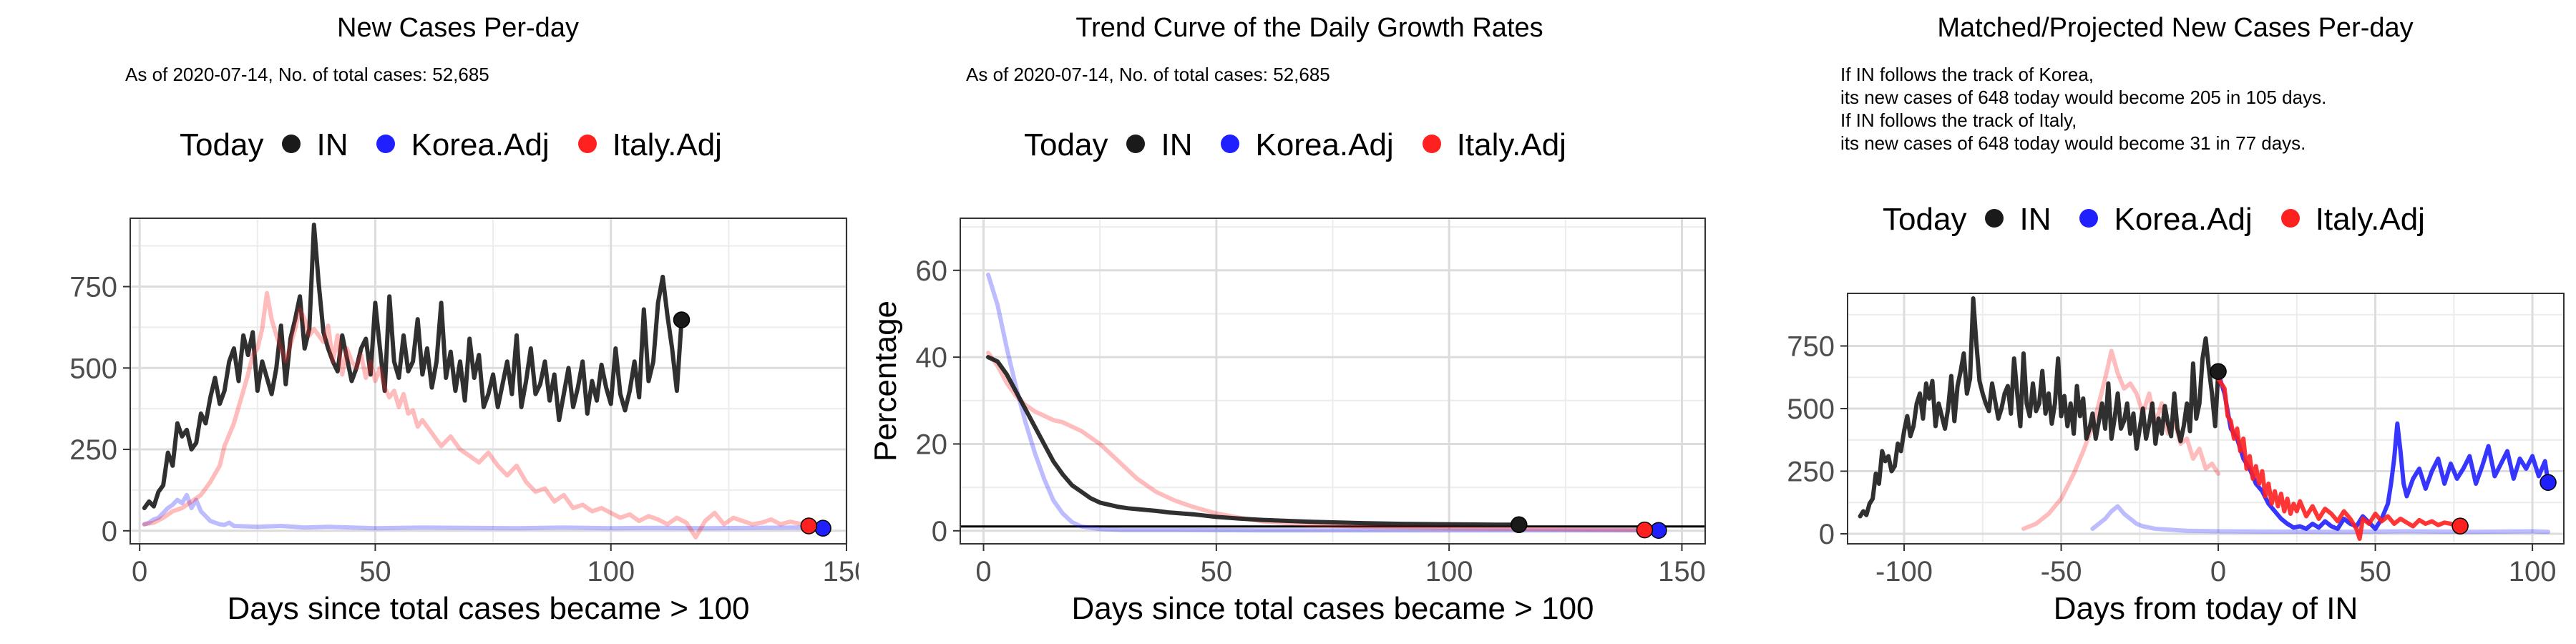  Describe the element at coordinates (932, 358) in the screenshot. I see `y-tick-label: 40` at that location.